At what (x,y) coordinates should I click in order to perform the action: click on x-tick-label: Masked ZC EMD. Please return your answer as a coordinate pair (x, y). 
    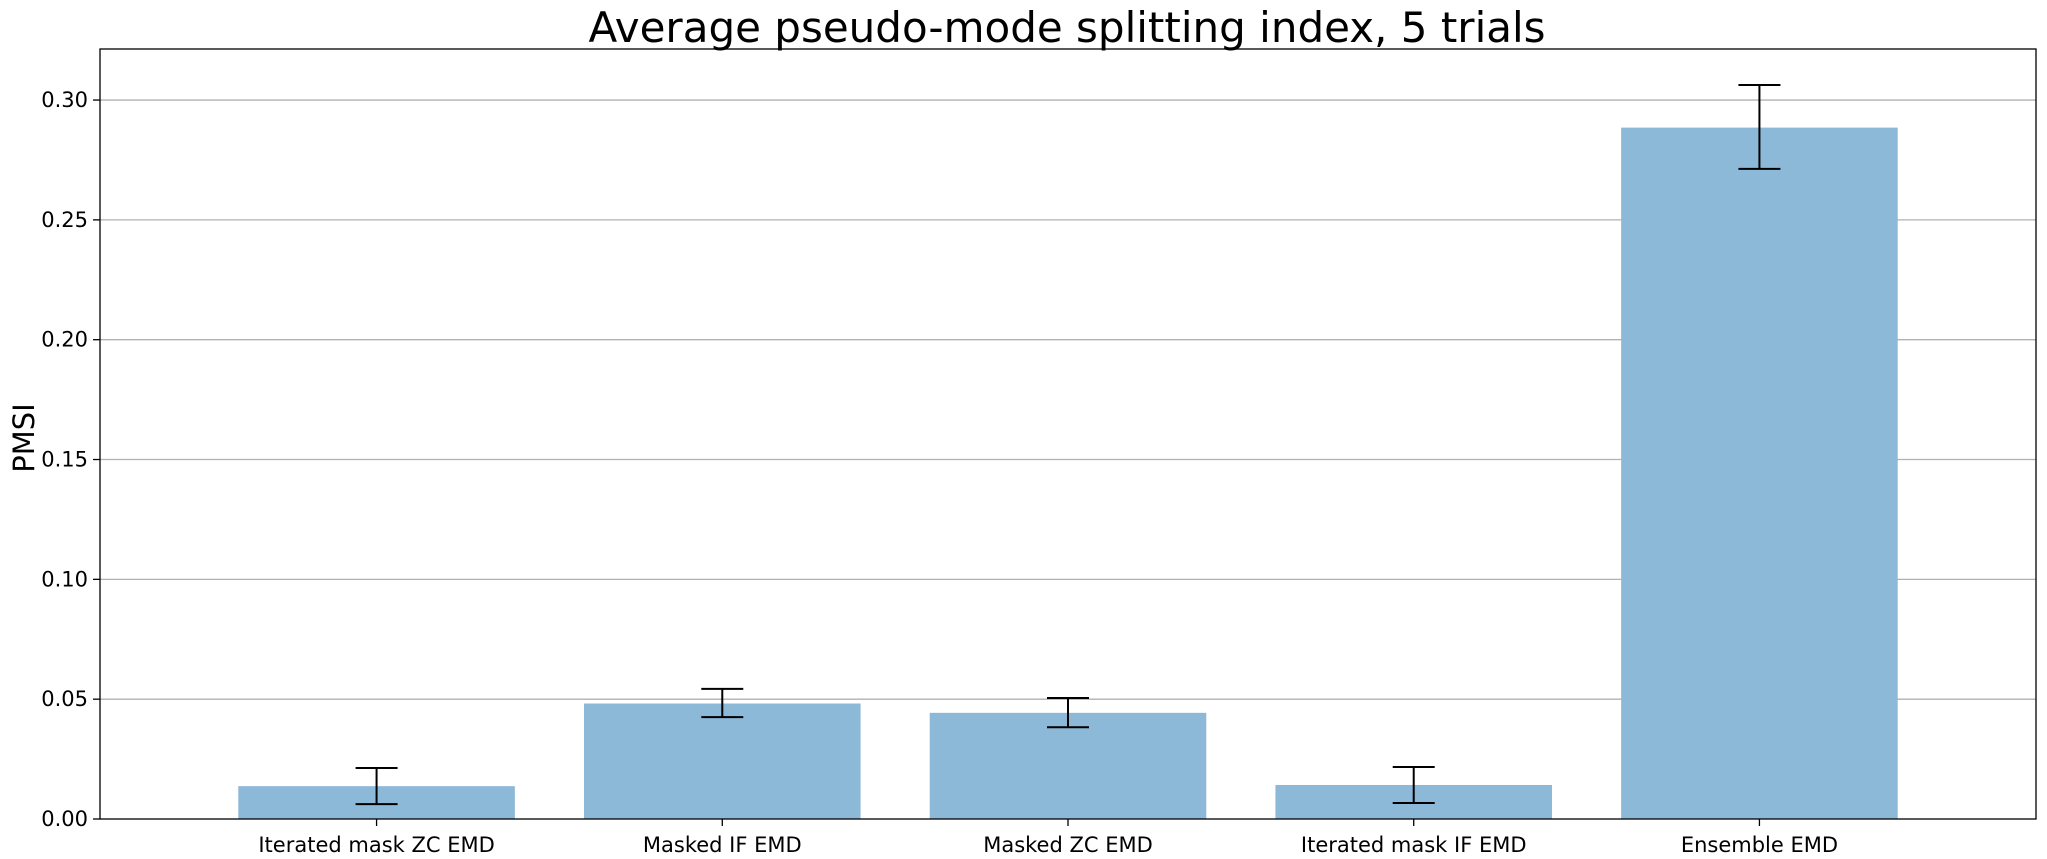
    Looking at the image, I should click on (1068, 845).